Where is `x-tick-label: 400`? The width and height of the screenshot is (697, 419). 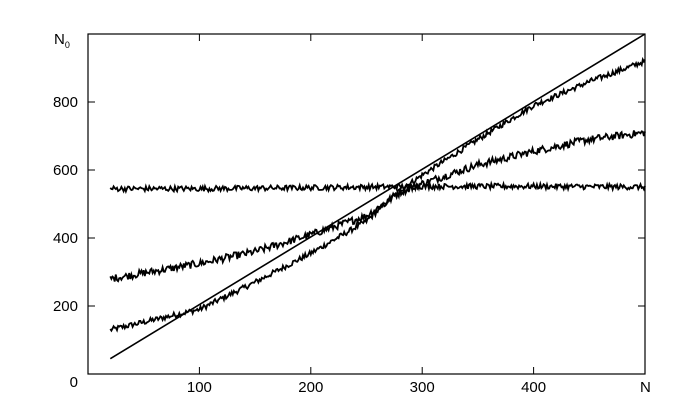
x-tick-label: 400 is located at coordinates (533, 387).